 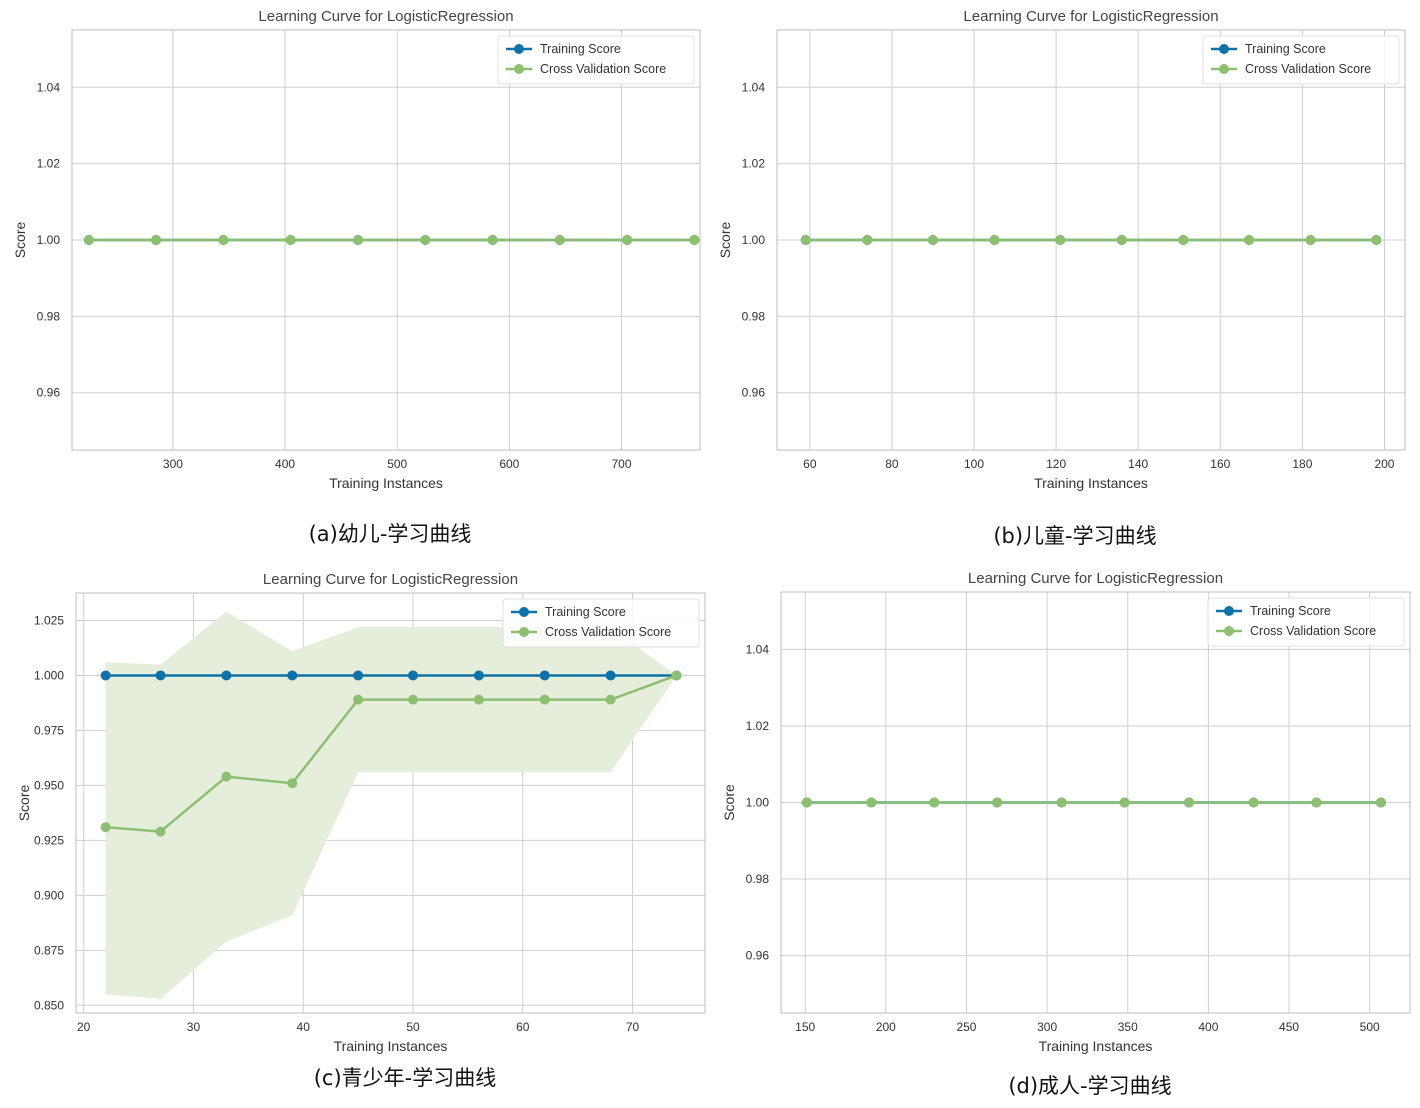 What do you see at coordinates (1370, 1027) in the screenshot?
I see `x-tick-label: 500` at bounding box center [1370, 1027].